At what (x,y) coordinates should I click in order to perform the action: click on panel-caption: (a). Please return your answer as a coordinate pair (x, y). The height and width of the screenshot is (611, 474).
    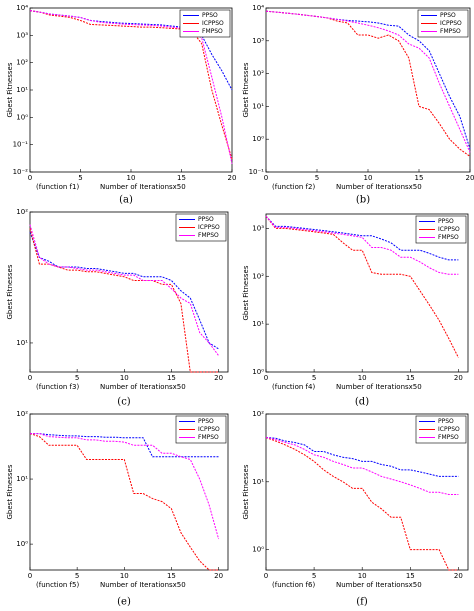
    Looking at the image, I should click on (126, 200).